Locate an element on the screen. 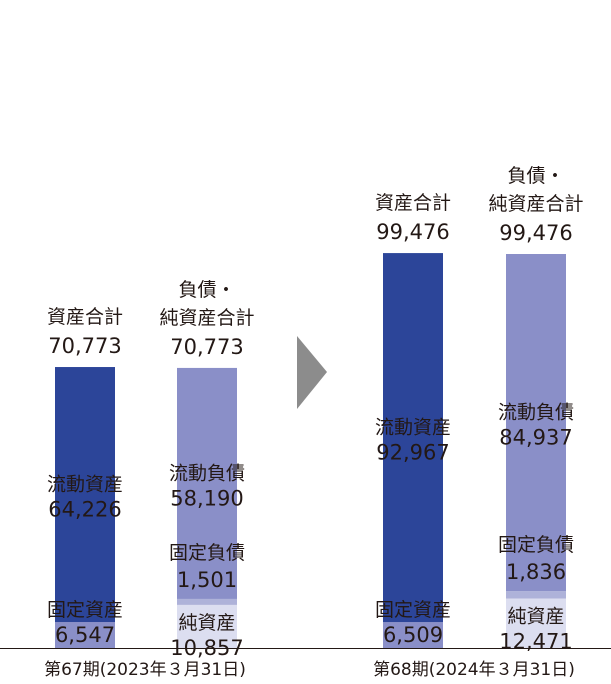 The width and height of the screenshot is (611, 684). period-label: 第68期(2024年３月31日) is located at coordinates (474, 670).